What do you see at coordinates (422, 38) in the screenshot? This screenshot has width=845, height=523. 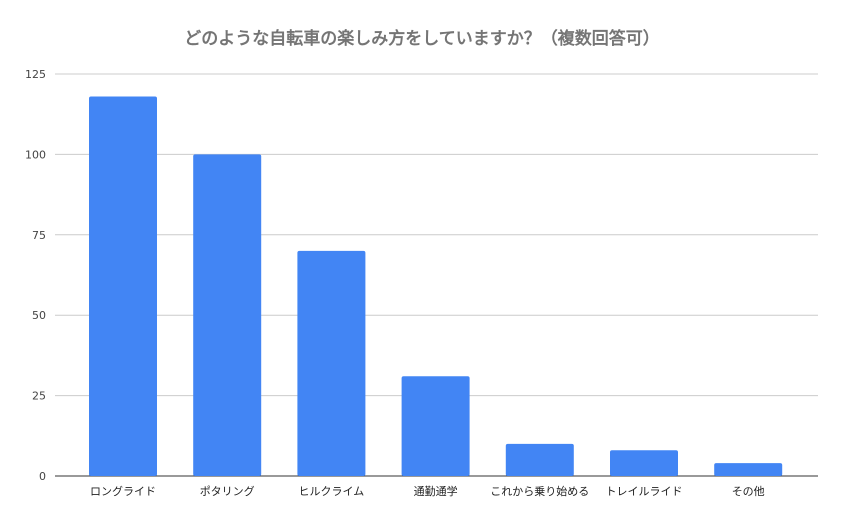 I see `chart-title: どのような自転車の楽しみ方をしていますか？（複数回答可）` at bounding box center [422, 38].